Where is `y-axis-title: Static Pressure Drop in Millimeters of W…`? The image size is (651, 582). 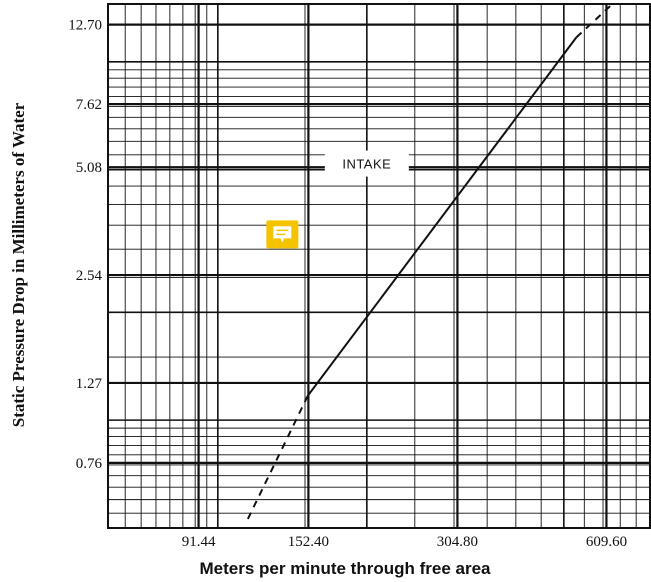
y-axis-title: Static Pressure Drop in Millimeters of W… is located at coordinates (18, 264).